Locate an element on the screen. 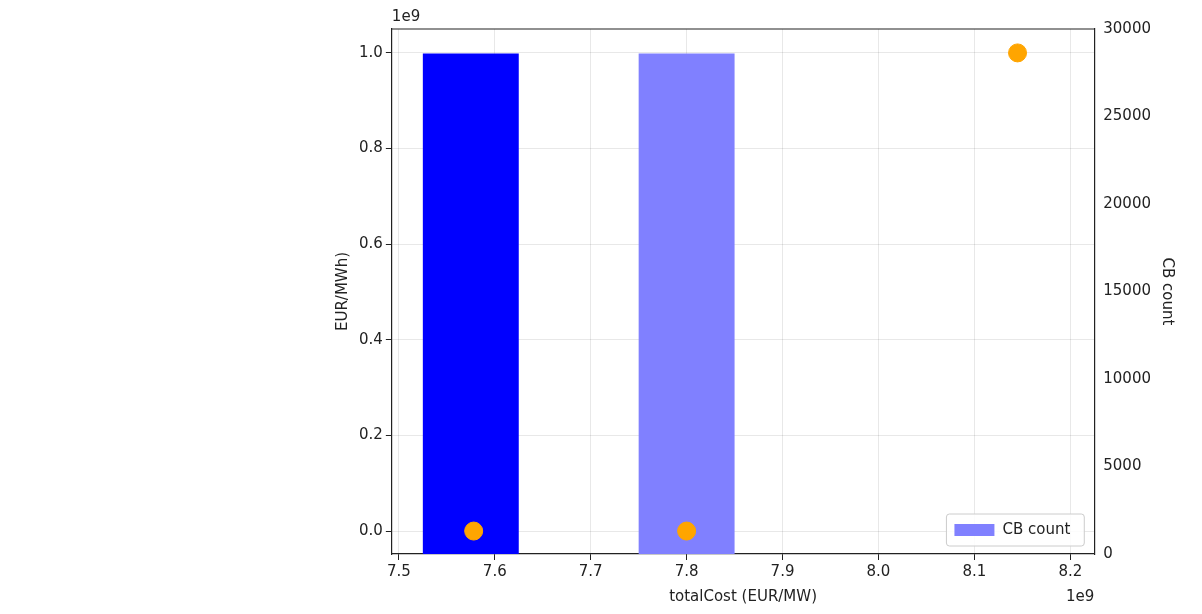 This screenshot has height=614, width=1202. x-tick-label: 7.8 is located at coordinates (686, 570).